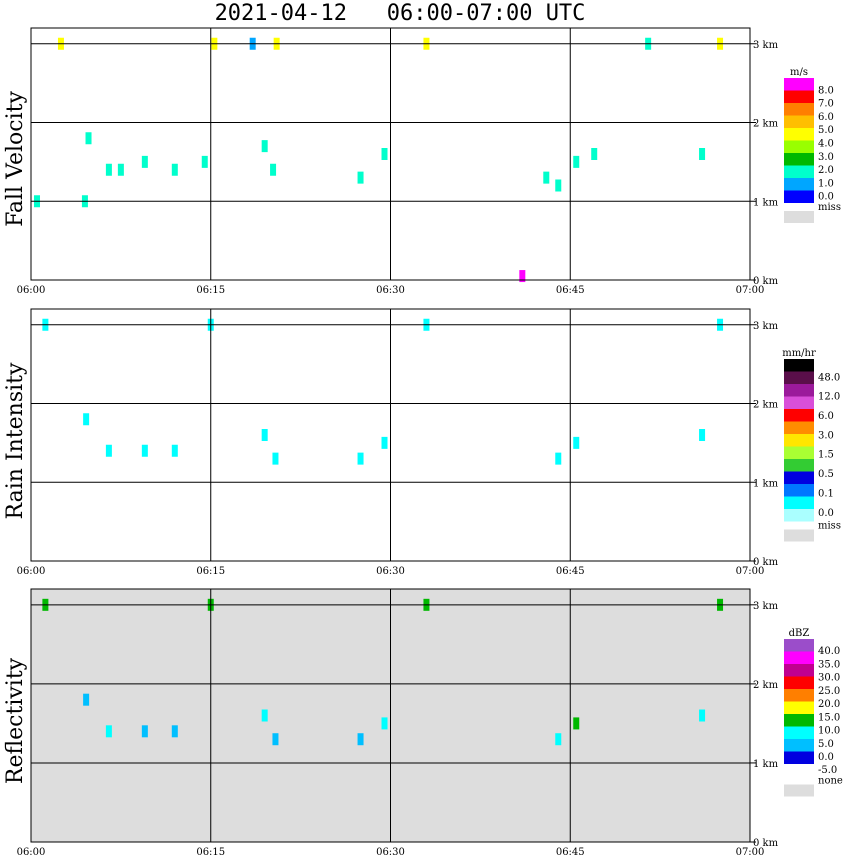 This screenshot has width=850, height=868. What do you see at coordinates (826, 474) in the screenshot?
I see `colorbar-label: 0.5` at bounding box center [826, 474].